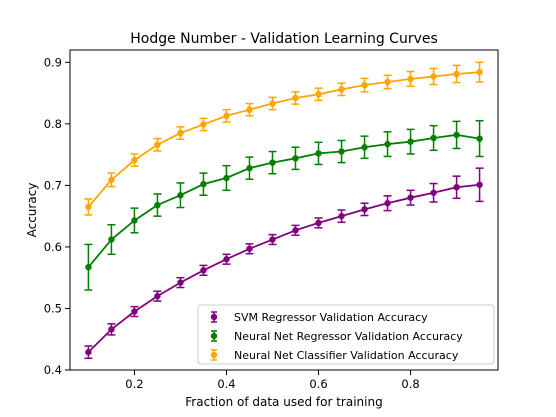 The width and height of the screenshot is (556, 417). What do you see at coordinates (53, 185) in the screenshot?
I see `y-tick-label: 0.7` at bounding box center [53, 185].